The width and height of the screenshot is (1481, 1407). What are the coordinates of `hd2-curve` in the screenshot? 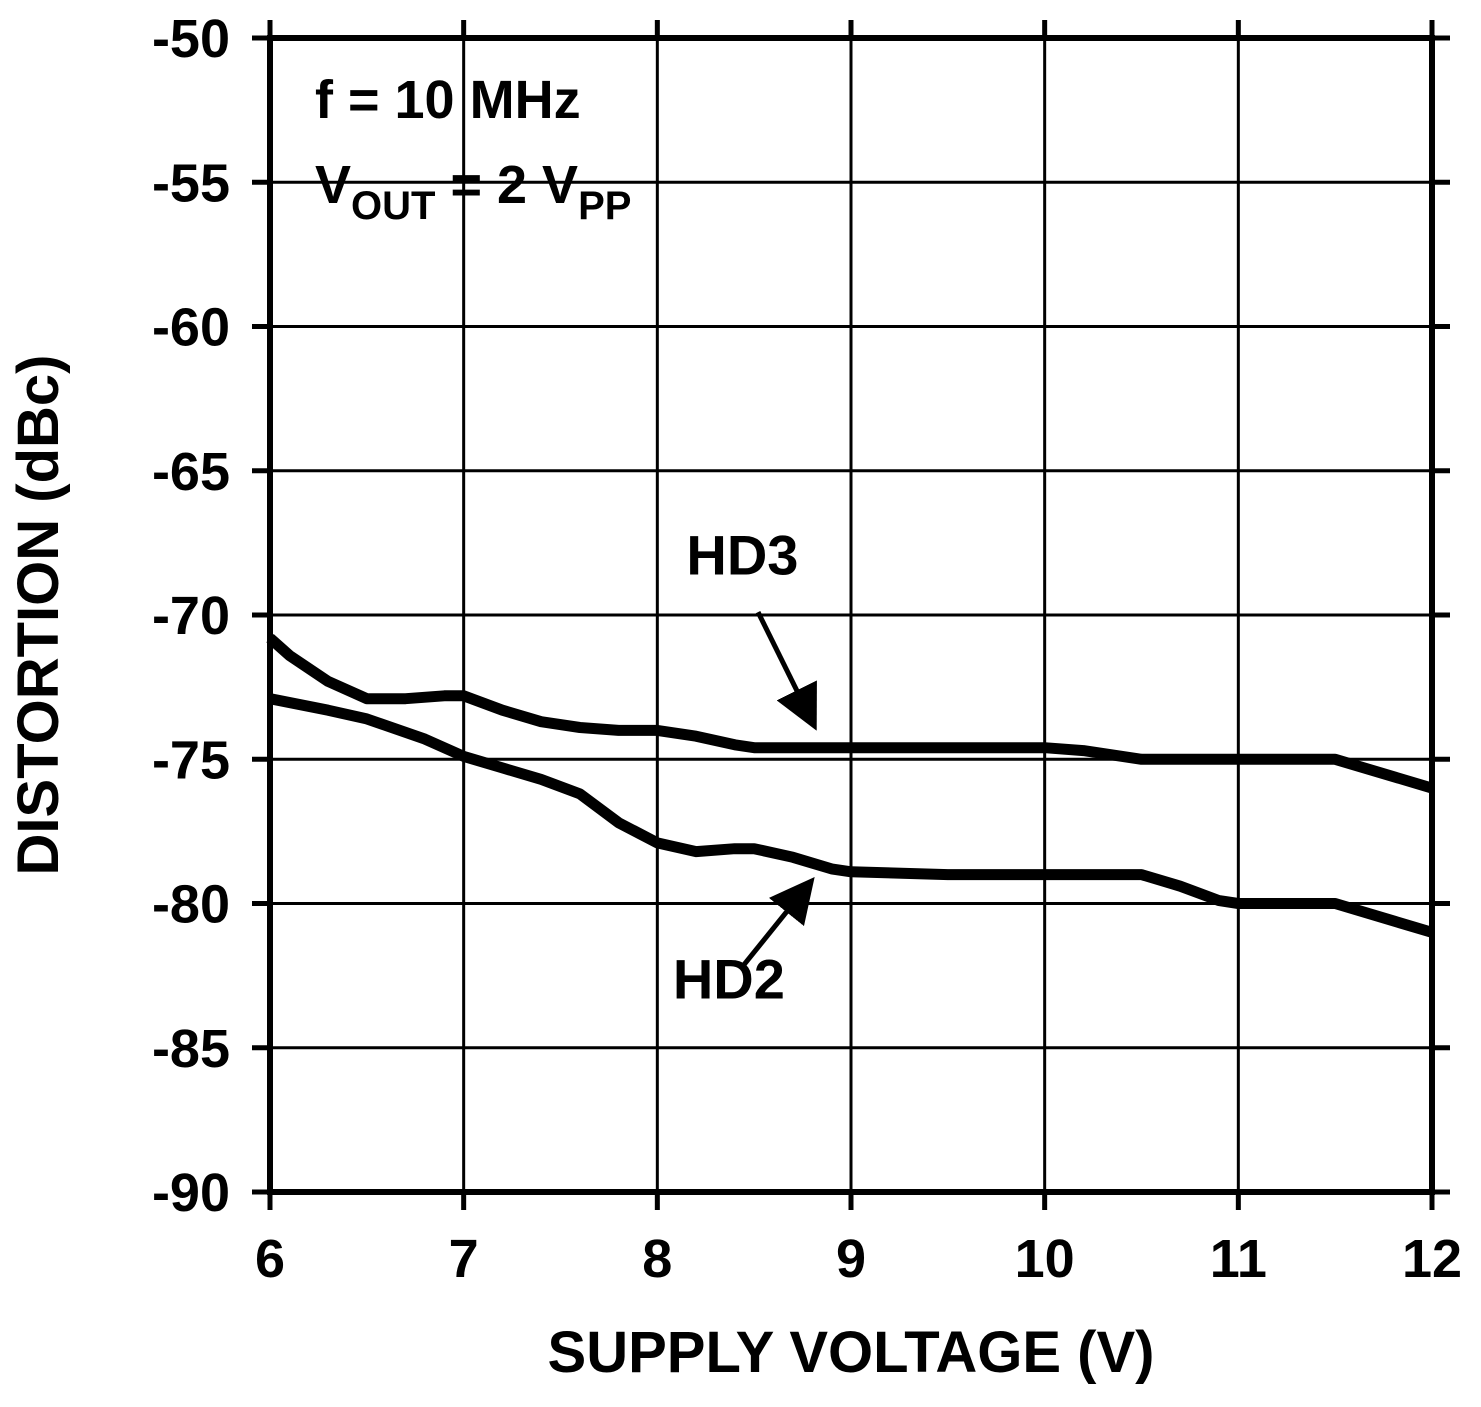 It's located at (851, 815).